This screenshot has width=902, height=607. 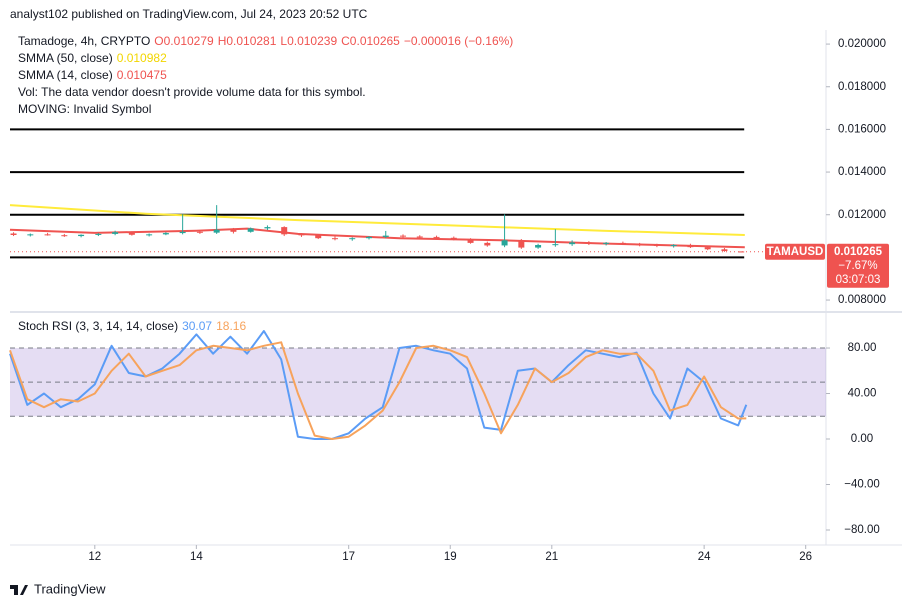 What do you see at coordinates (84, 41) in the screenshot?
I see `symbol: Tamadoge, 4h, CRYPTO` at bounding box center [84, 41].